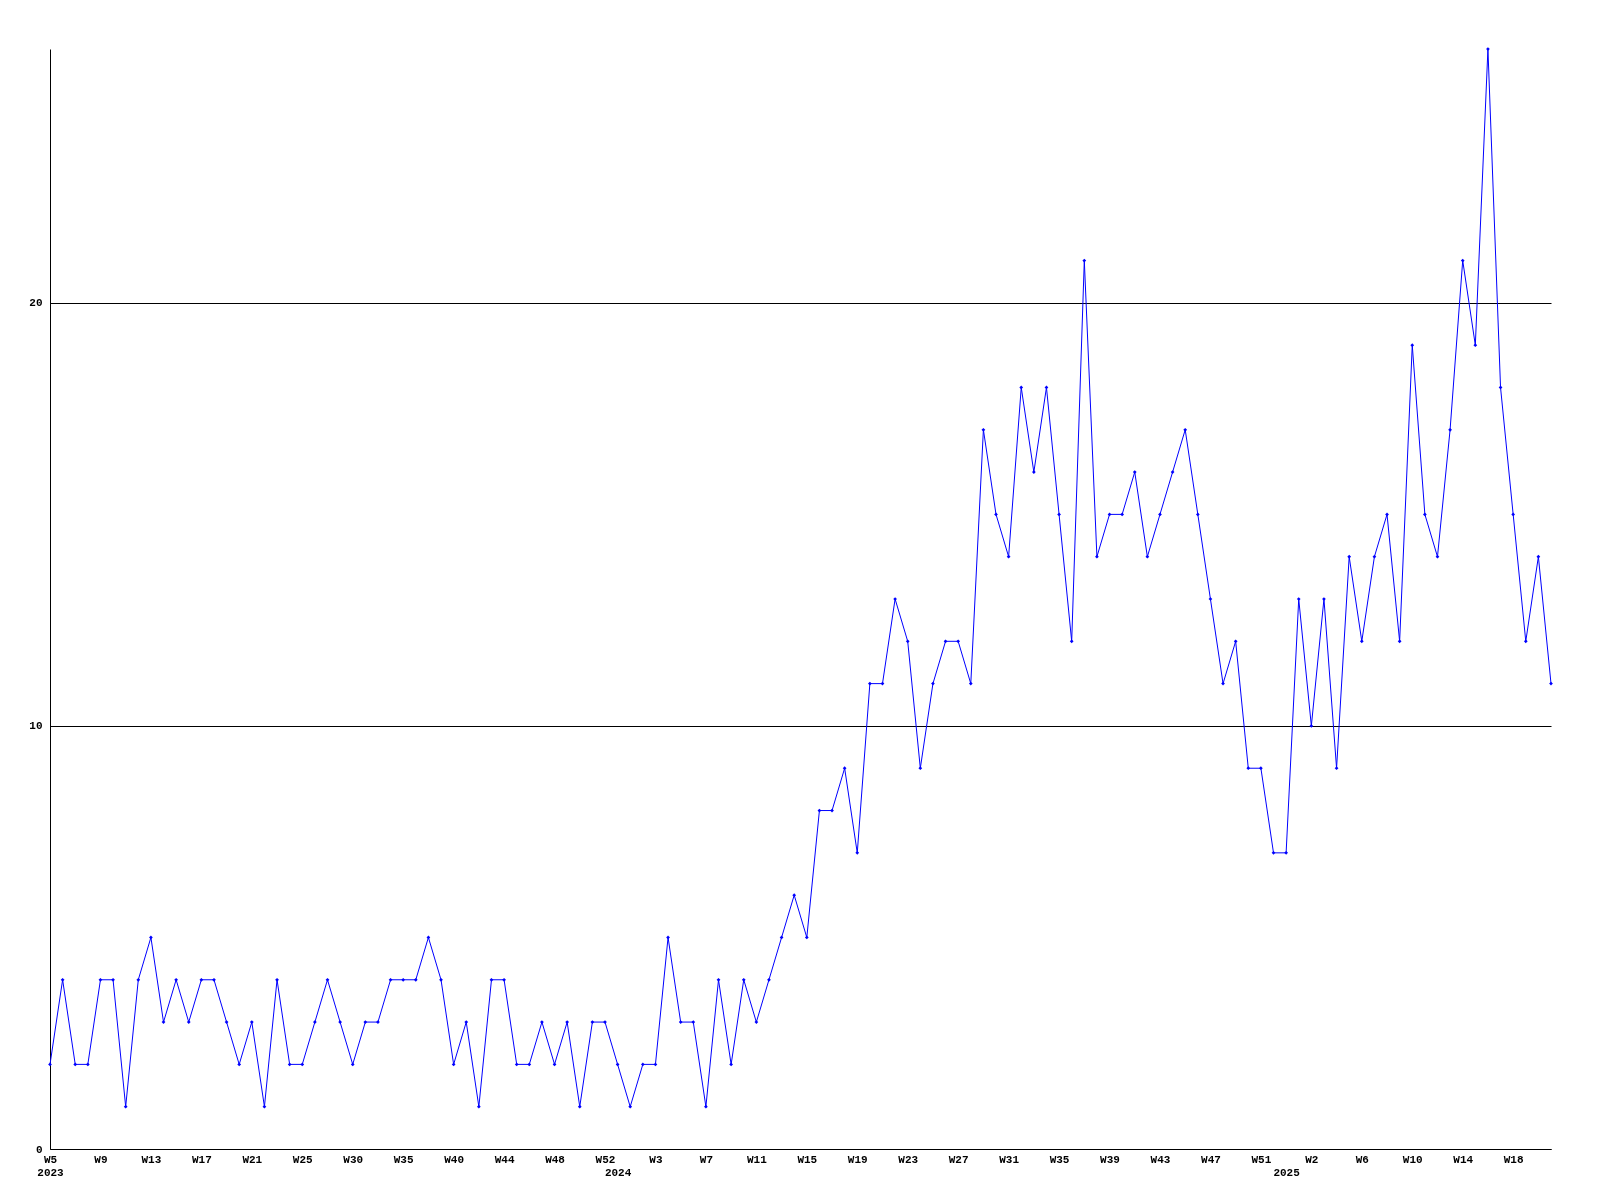 The width and height of the screenshot is (1600, 1200). Describe the element at coordinates (36, 726) in the screenshot. I see `y-tick-label: 10` at that location.